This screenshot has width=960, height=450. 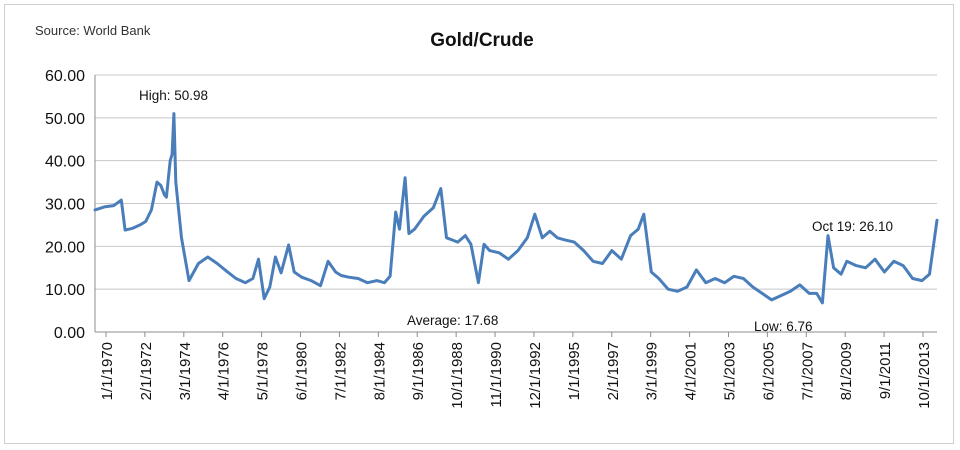 I want to click on x-tick-label: 1/1/1970, so click(x=107, y=371).